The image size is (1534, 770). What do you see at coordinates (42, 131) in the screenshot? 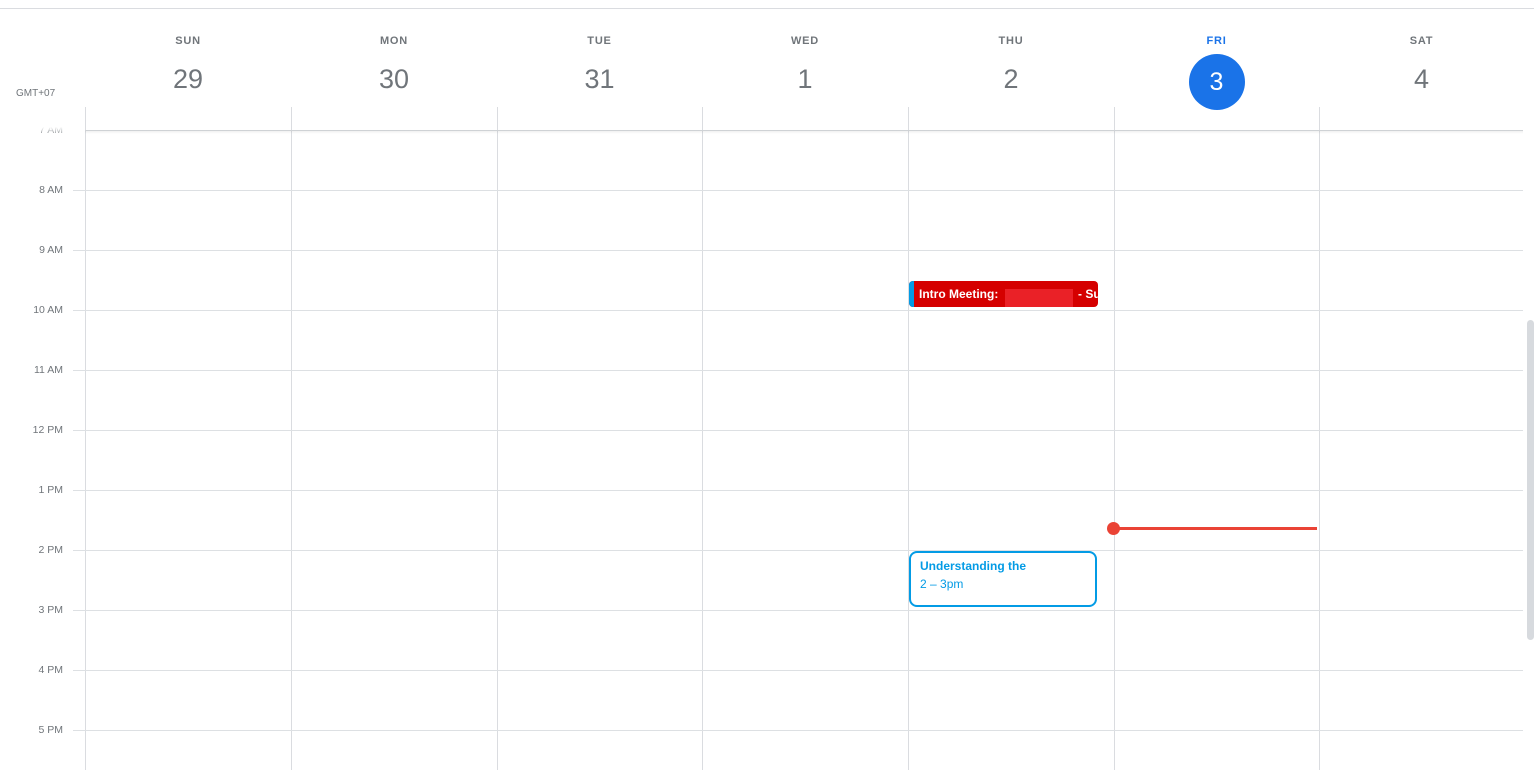
I see `gutter-top-fade-gradient` at bounding box center [42, 131].